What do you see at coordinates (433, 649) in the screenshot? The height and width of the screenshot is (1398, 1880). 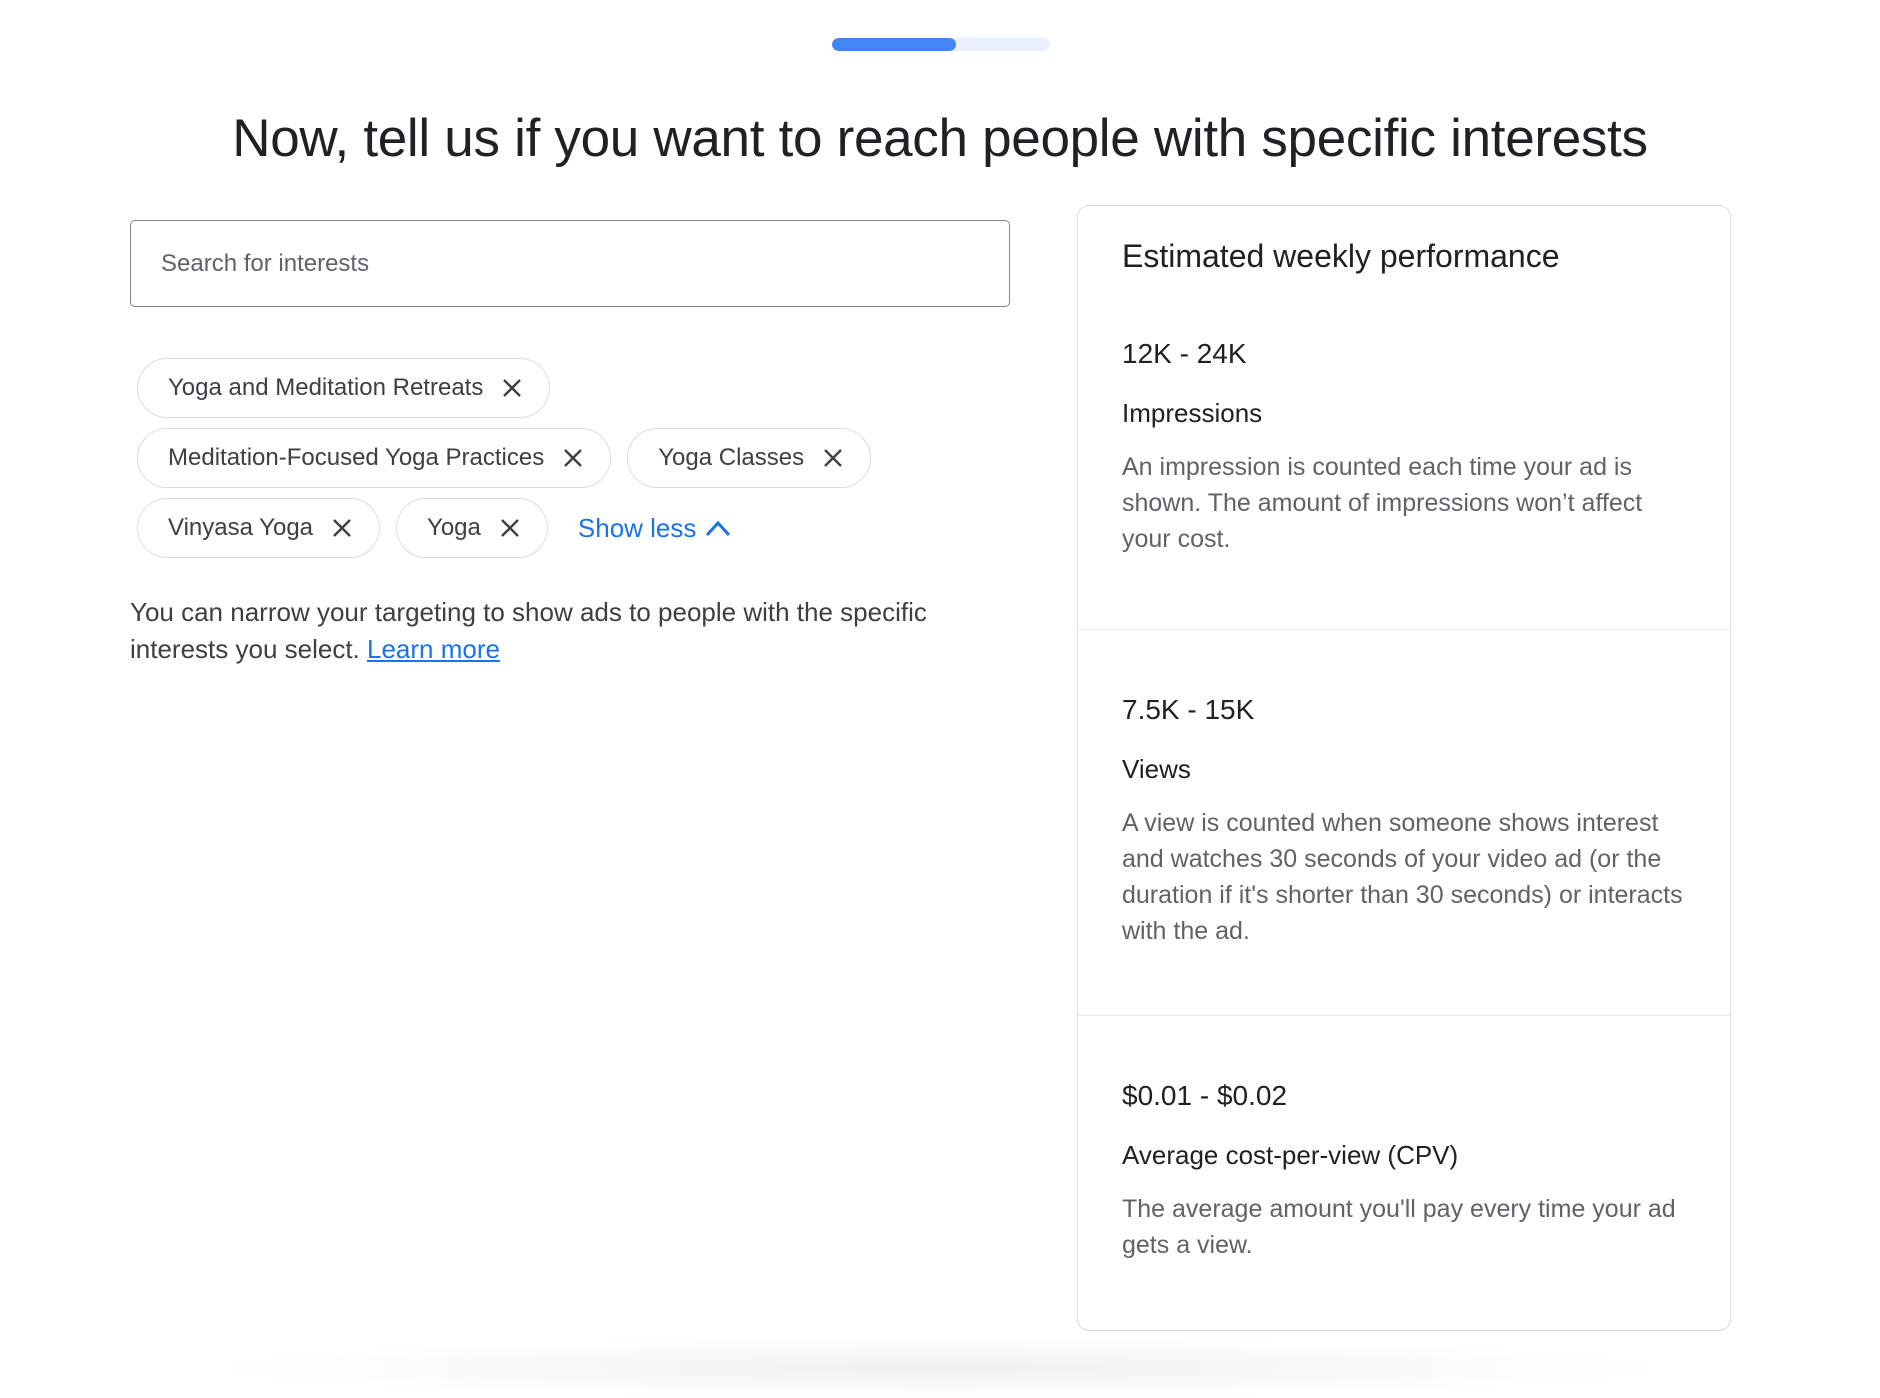 I see `learn-more-link: Learn more` at bounding box center [433, 649].